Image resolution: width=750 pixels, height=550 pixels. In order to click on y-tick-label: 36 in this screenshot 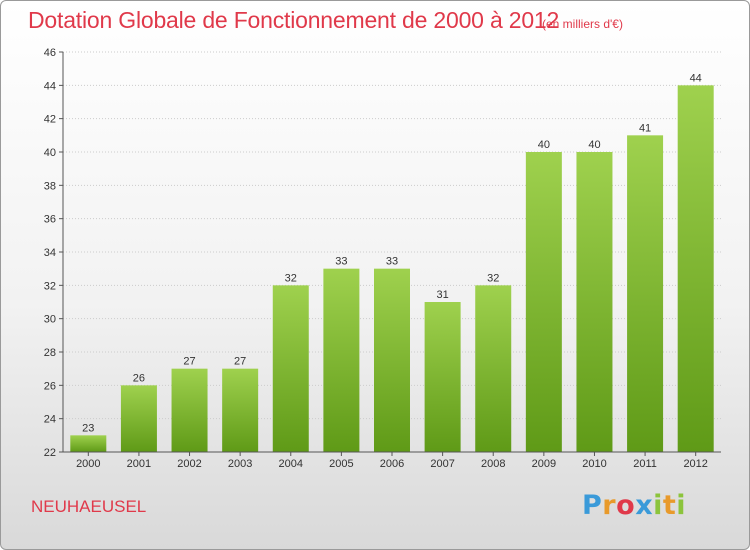, I will do `click(50, 220)`.